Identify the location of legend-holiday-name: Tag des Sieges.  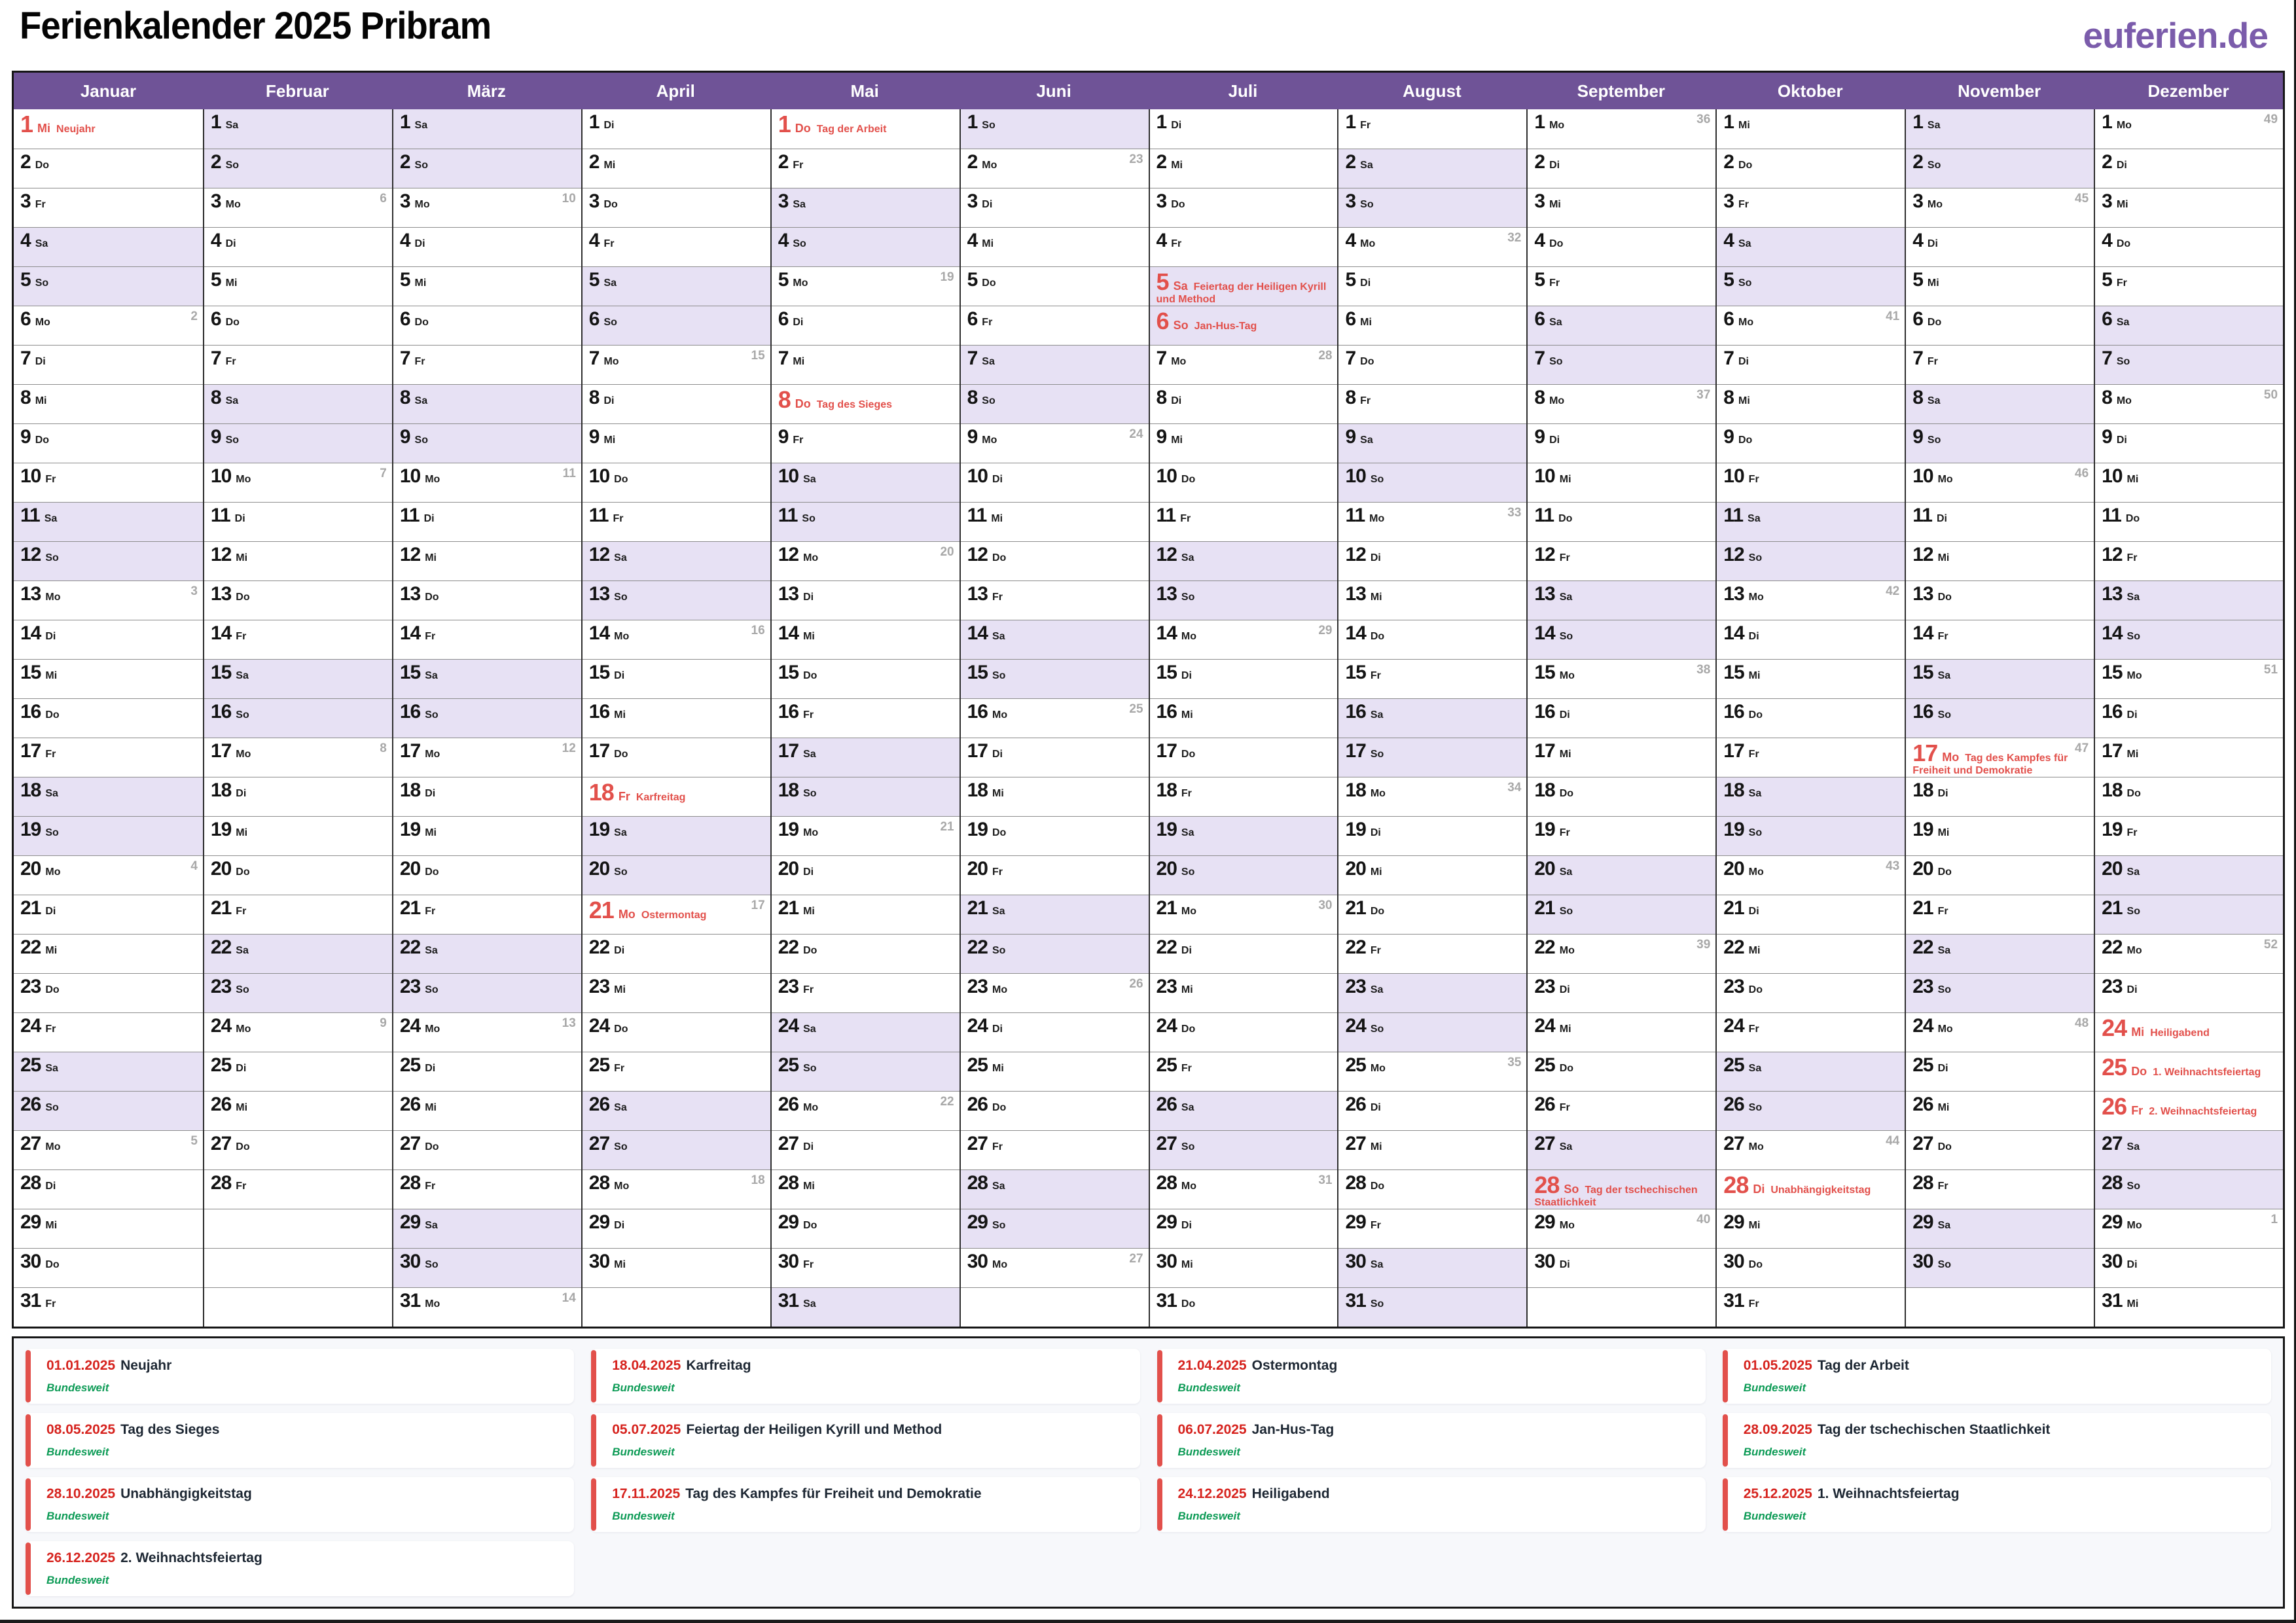
(170, 1429).